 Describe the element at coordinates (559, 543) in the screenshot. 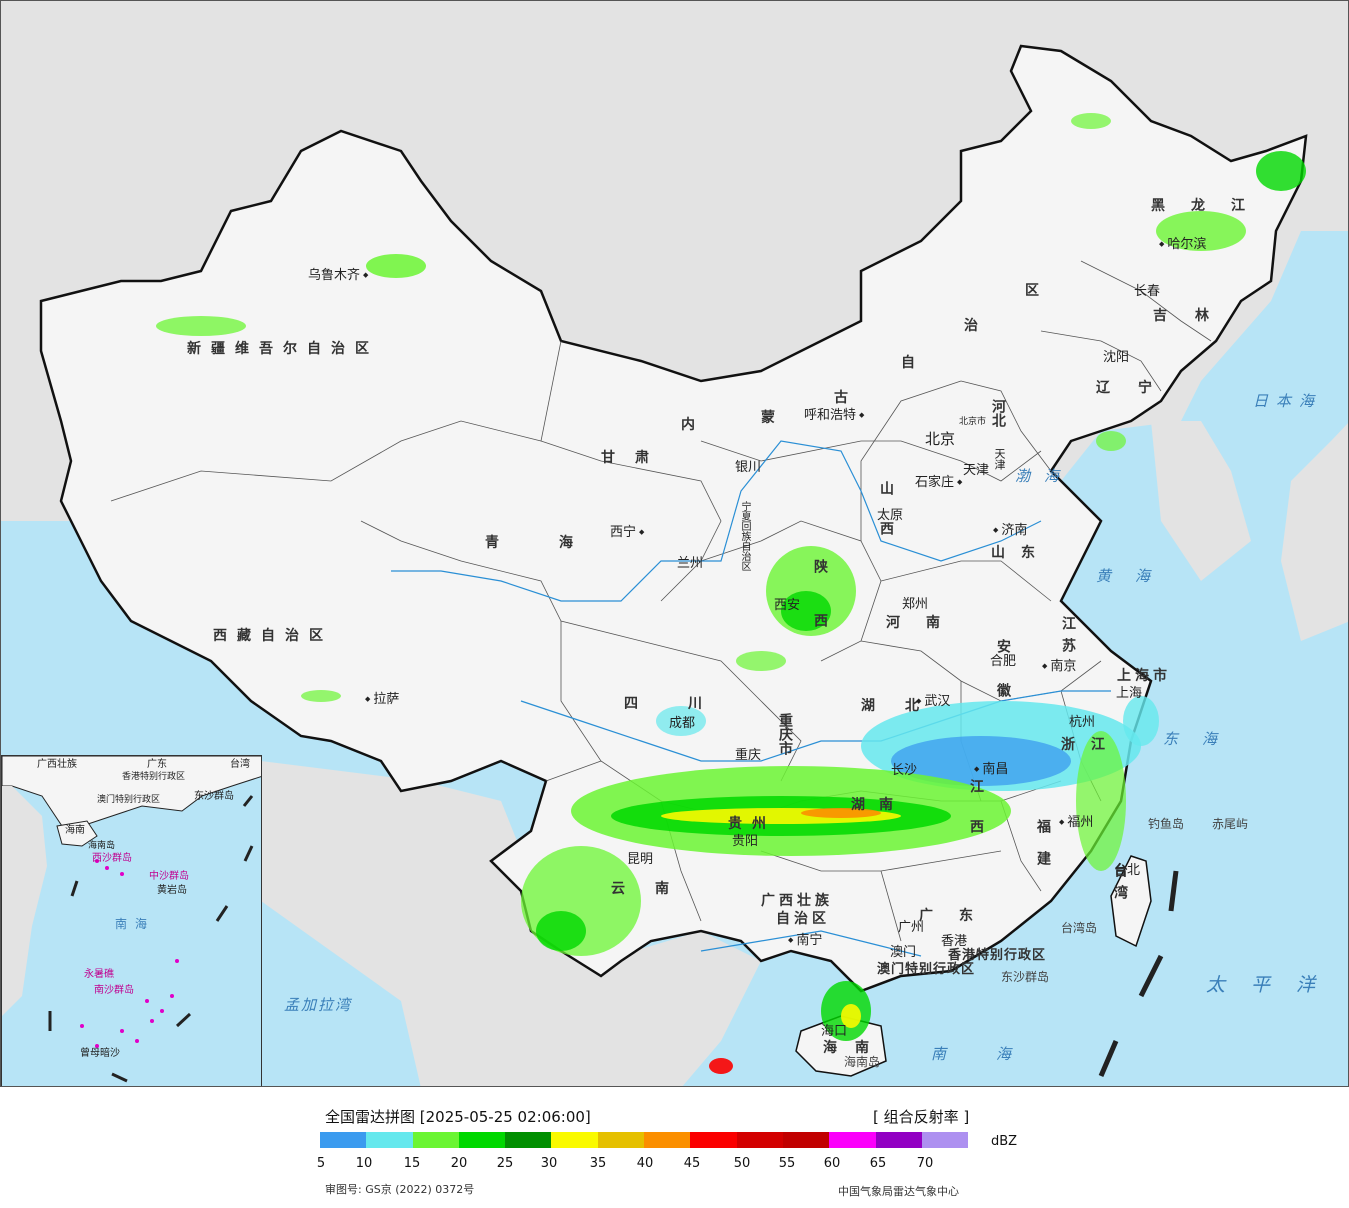

I see `label-qinghai: 青海` at that location.